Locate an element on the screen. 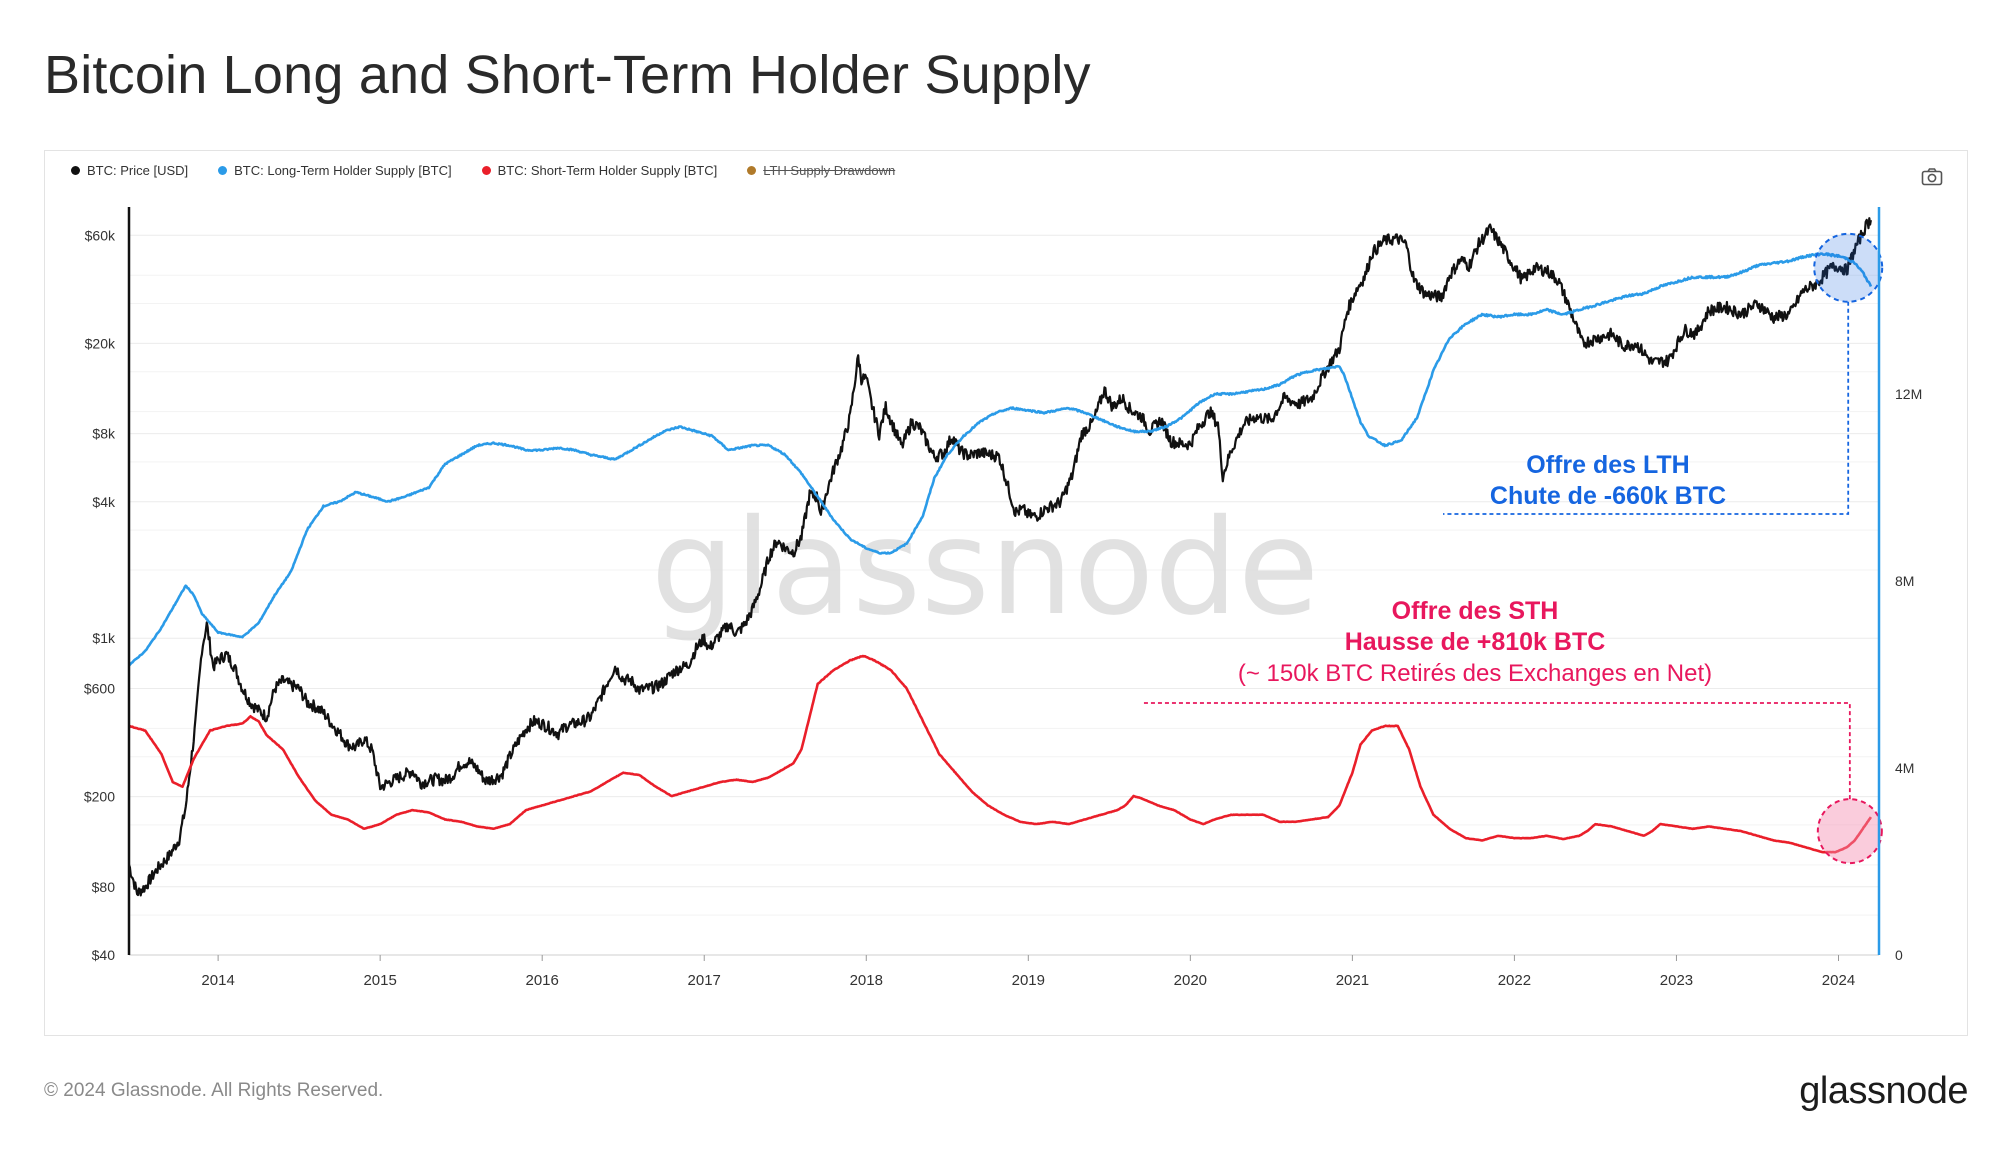 The height and width of the screenshot is (1152, 2000). camera-icon is located at coordinates (1932, 177).